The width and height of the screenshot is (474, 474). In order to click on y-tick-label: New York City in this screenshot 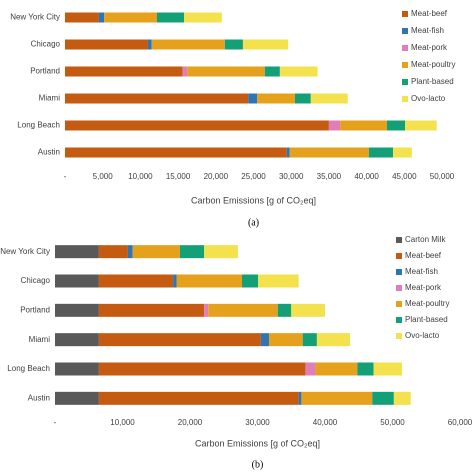, I will do `click(35, 17)`.